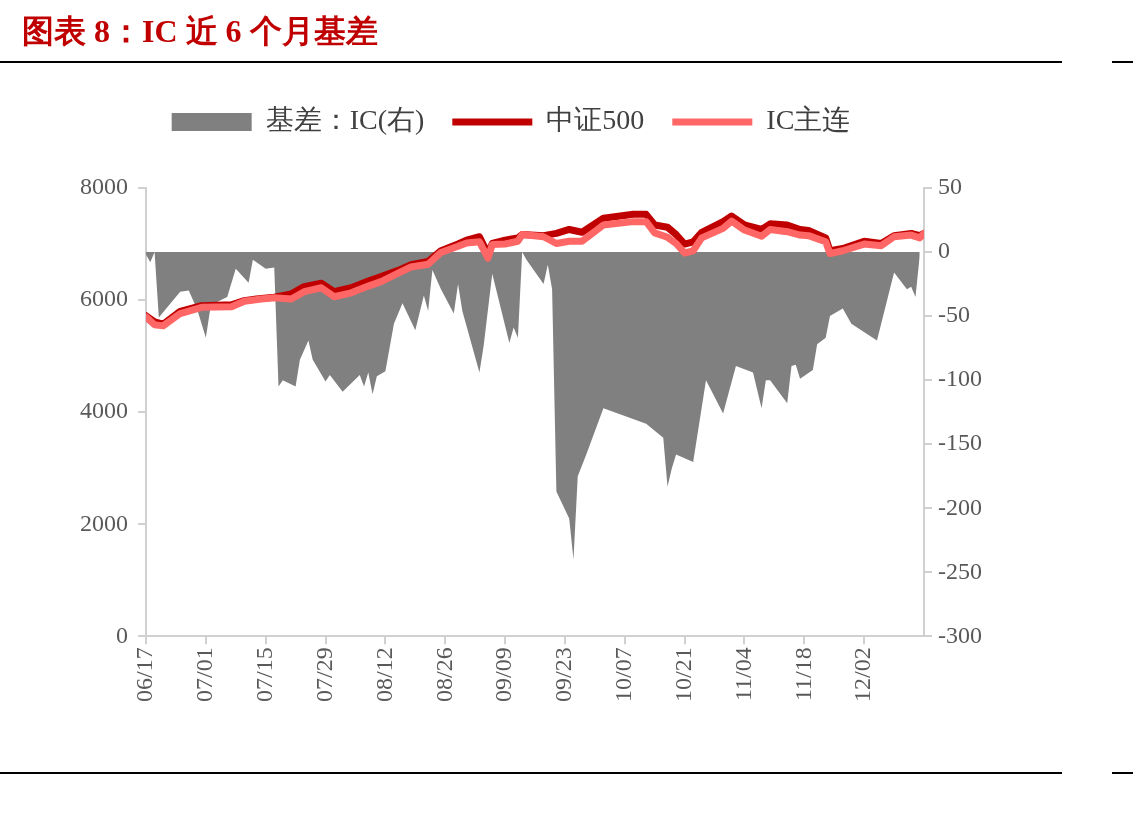 Image resolution: width=1133 pixels, height=832 pixels. Describe the element at coordinates (960, 378) in the screenshot. I see `y2-tick-label: -100` at that location.